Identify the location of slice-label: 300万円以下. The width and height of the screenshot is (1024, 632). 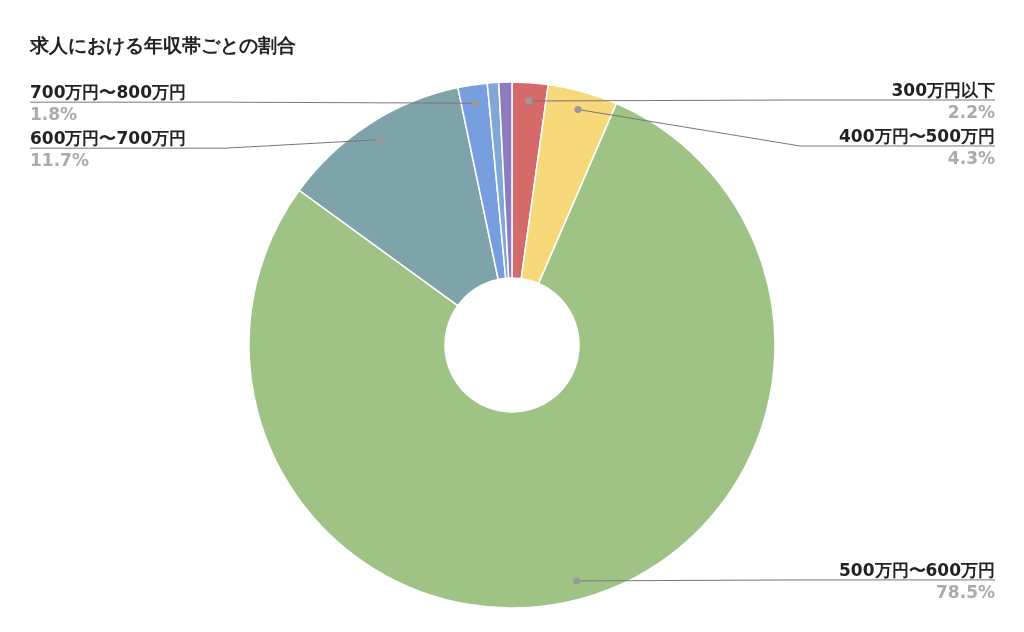
(943, 89).